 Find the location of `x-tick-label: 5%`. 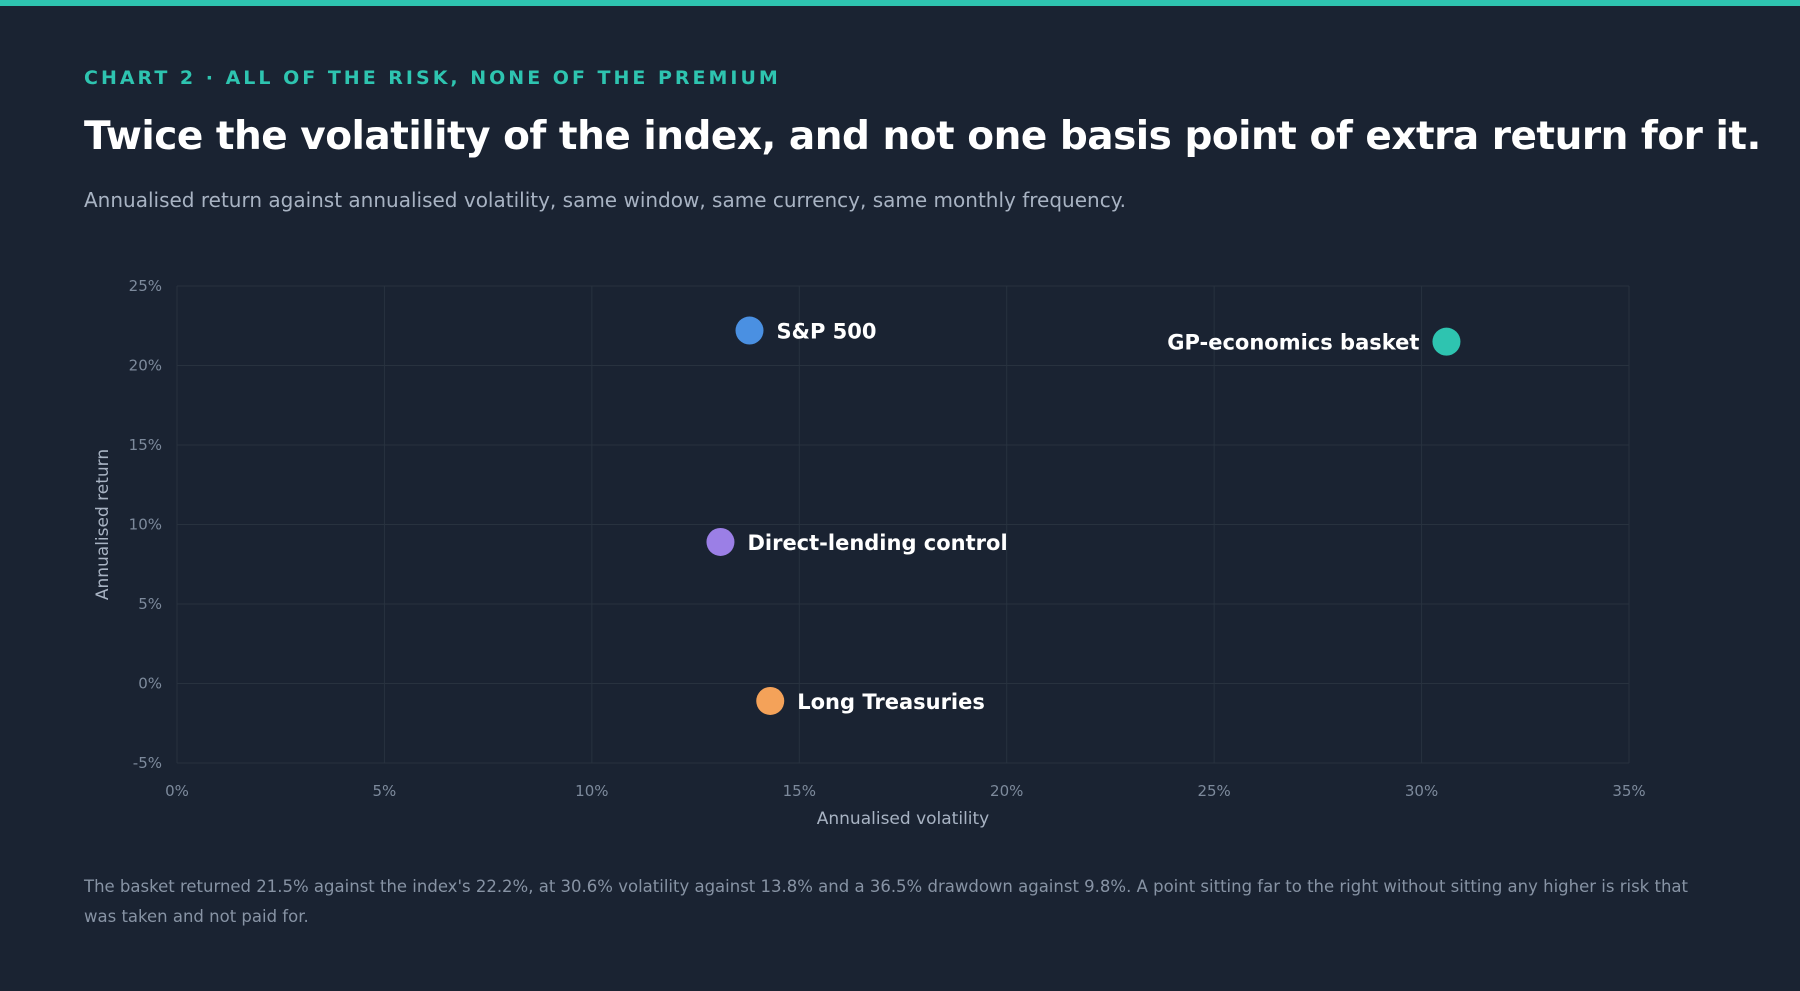

x-tick-label: 5% is located at coordinates (385, 791).